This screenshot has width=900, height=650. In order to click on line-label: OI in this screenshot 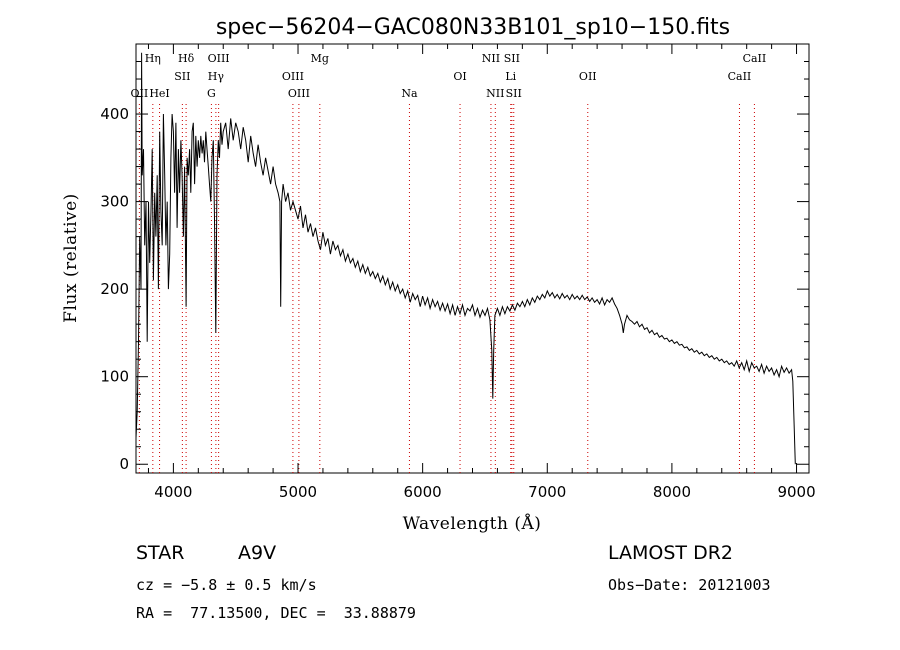, I will do `click(459, 76)`.